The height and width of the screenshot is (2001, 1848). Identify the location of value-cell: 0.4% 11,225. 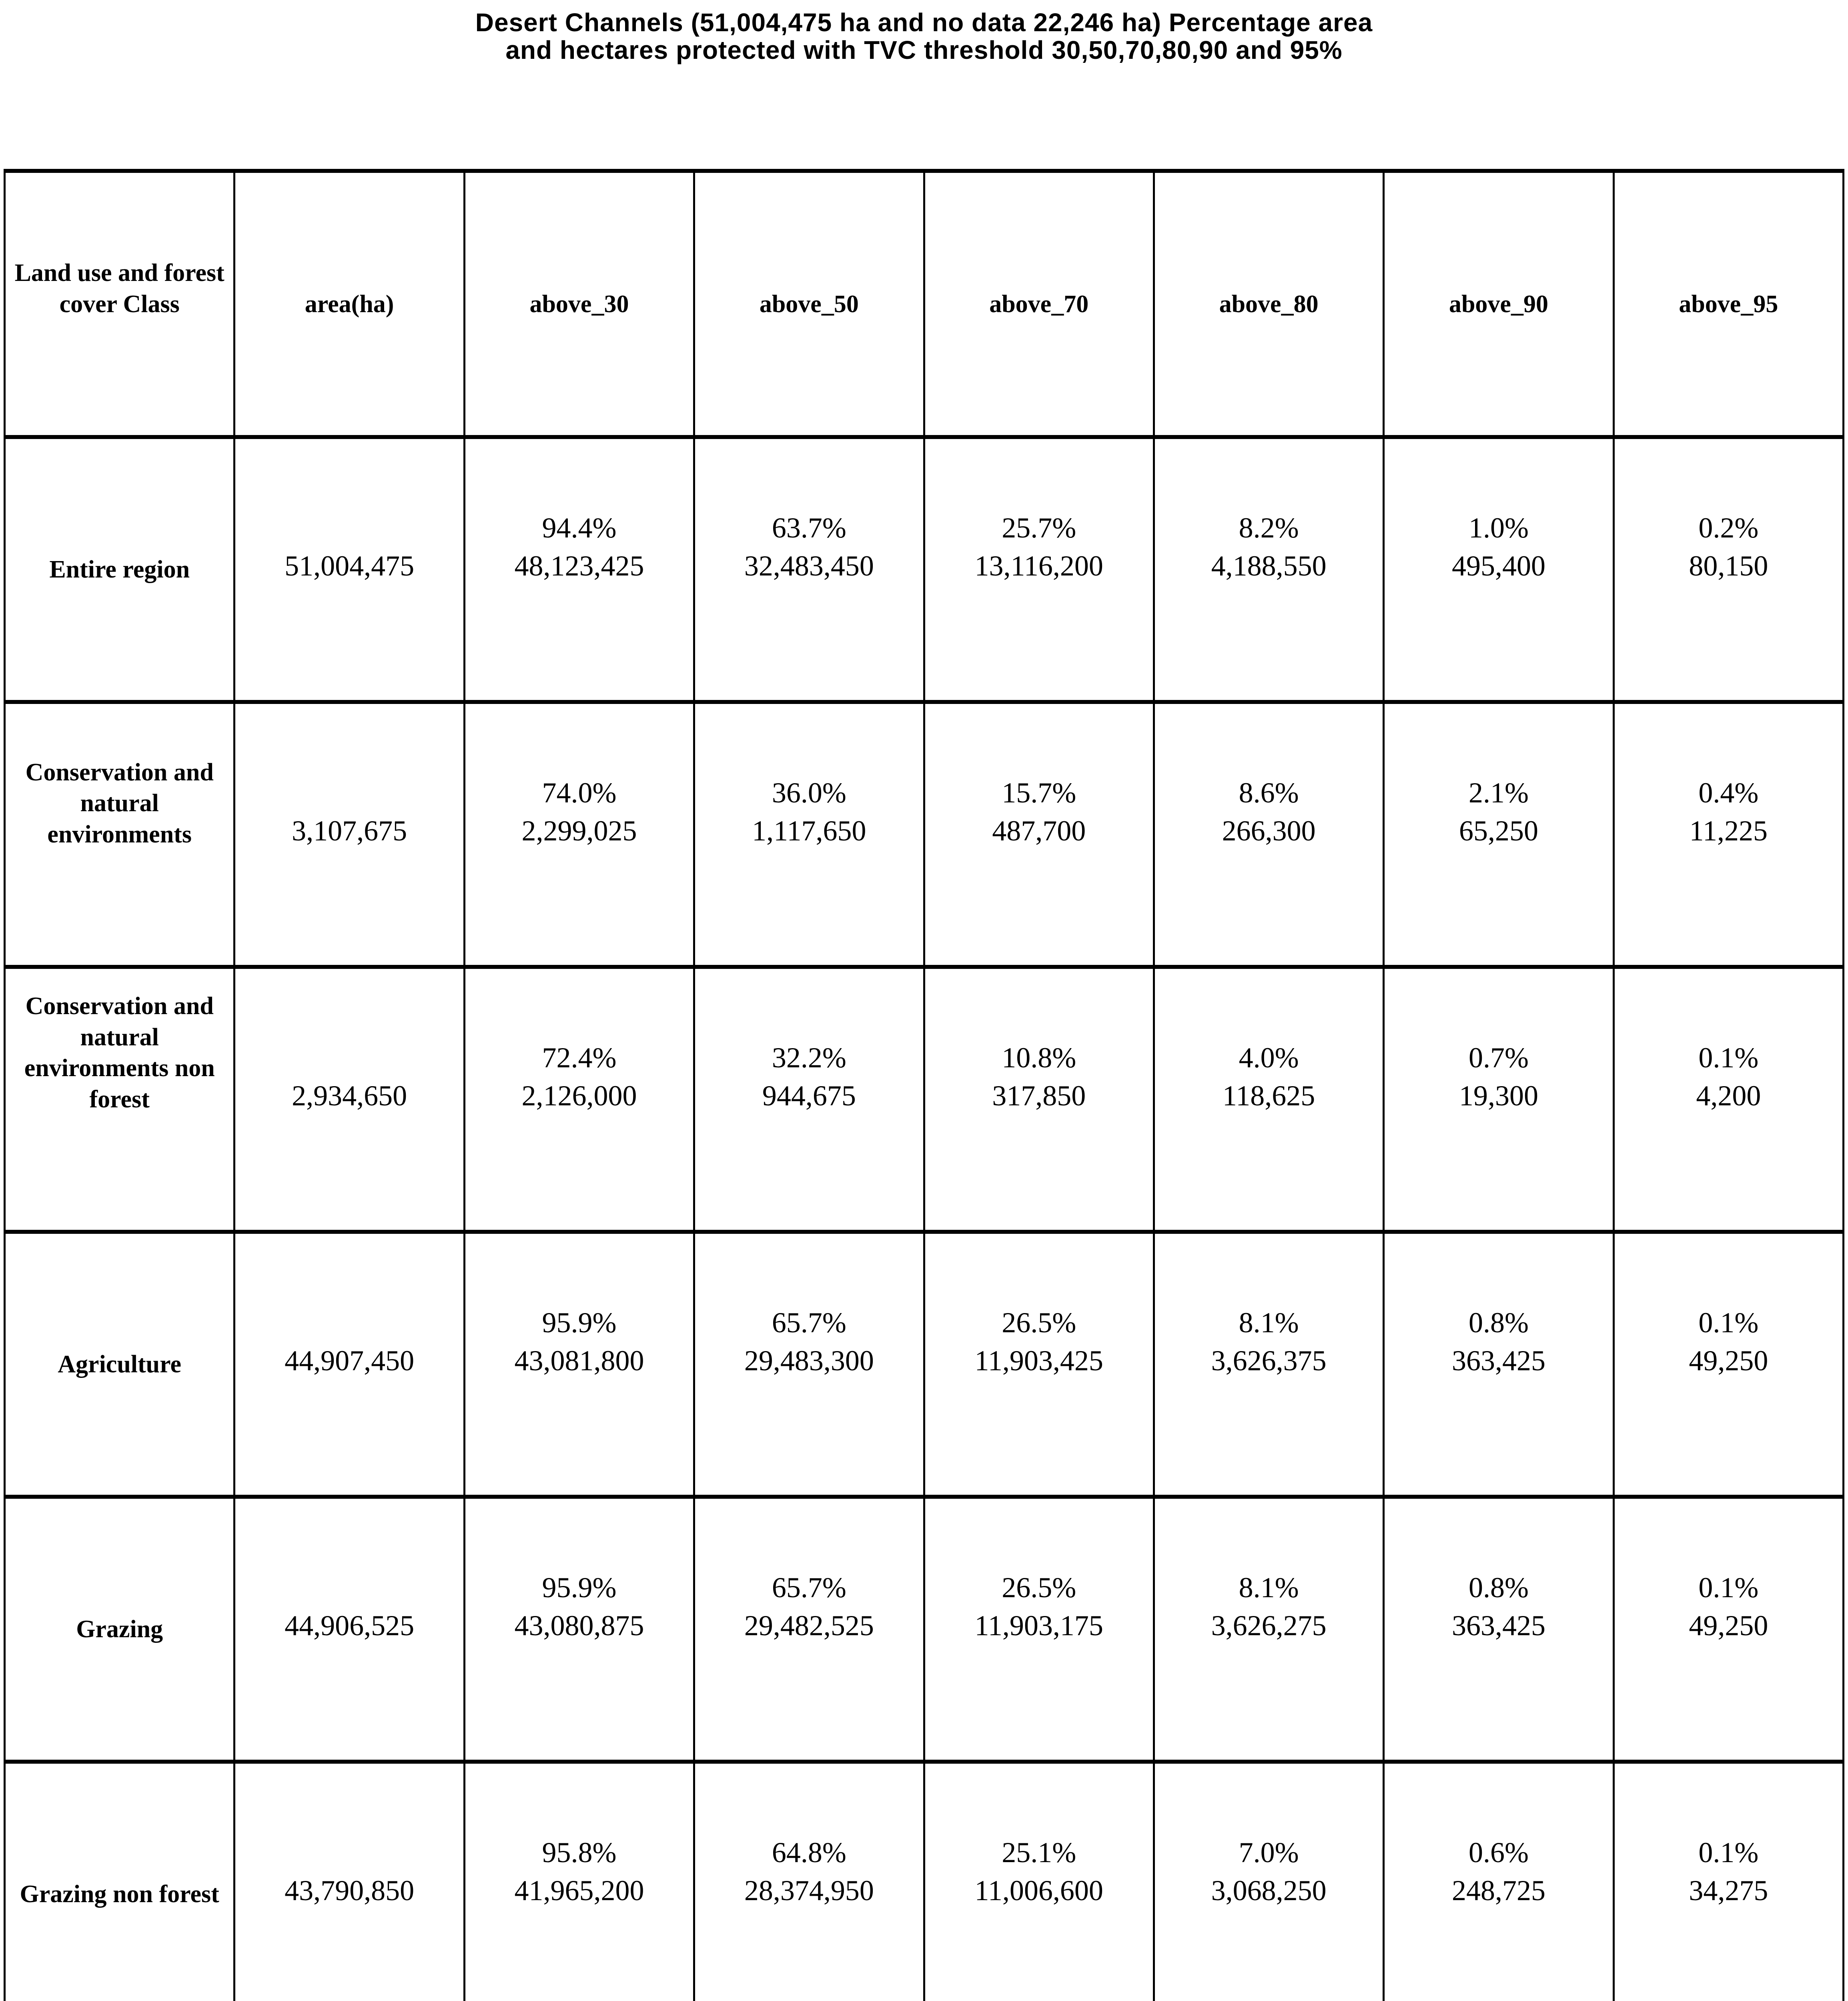
(1728, 834).